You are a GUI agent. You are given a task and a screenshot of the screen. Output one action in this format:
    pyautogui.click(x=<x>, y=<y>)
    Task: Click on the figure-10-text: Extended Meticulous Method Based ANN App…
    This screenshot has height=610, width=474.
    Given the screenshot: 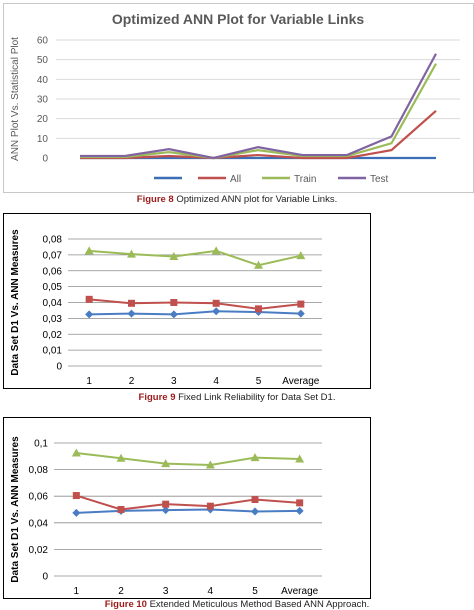 What is the action you would take?
    pyautogui.click(x=258, y=604)
    